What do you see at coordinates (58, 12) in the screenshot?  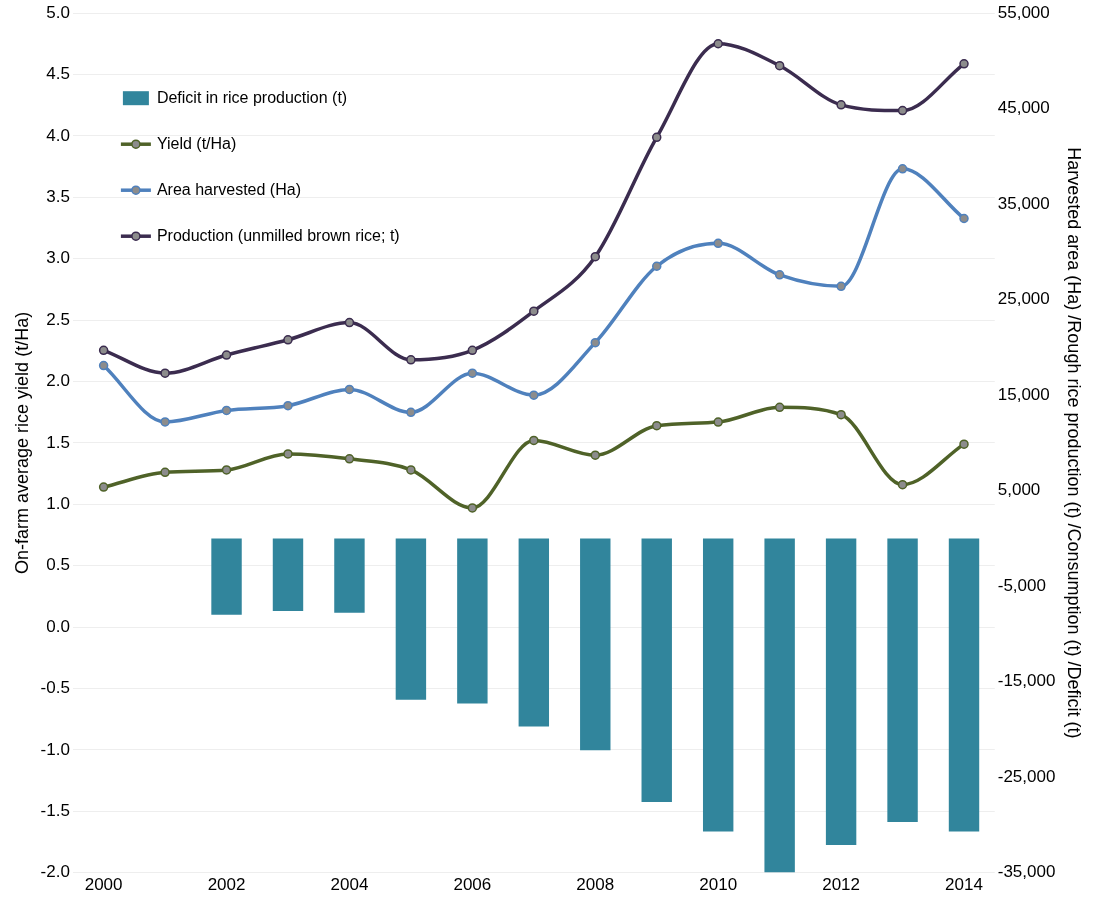 I see `y-tick-label: 5.0` at bounding box center [58, 12].